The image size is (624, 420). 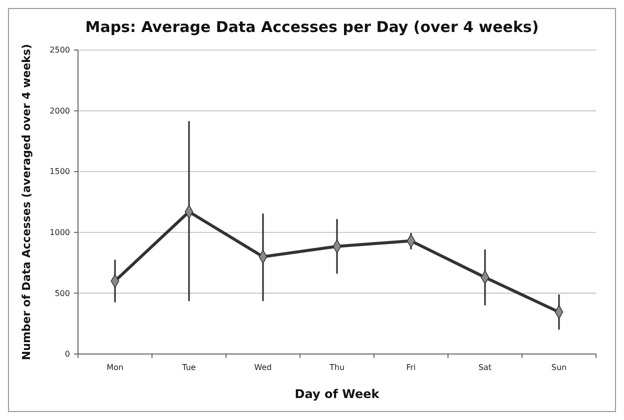 I want to click on x-tick-label: Sat, so click(x=485, y=367).